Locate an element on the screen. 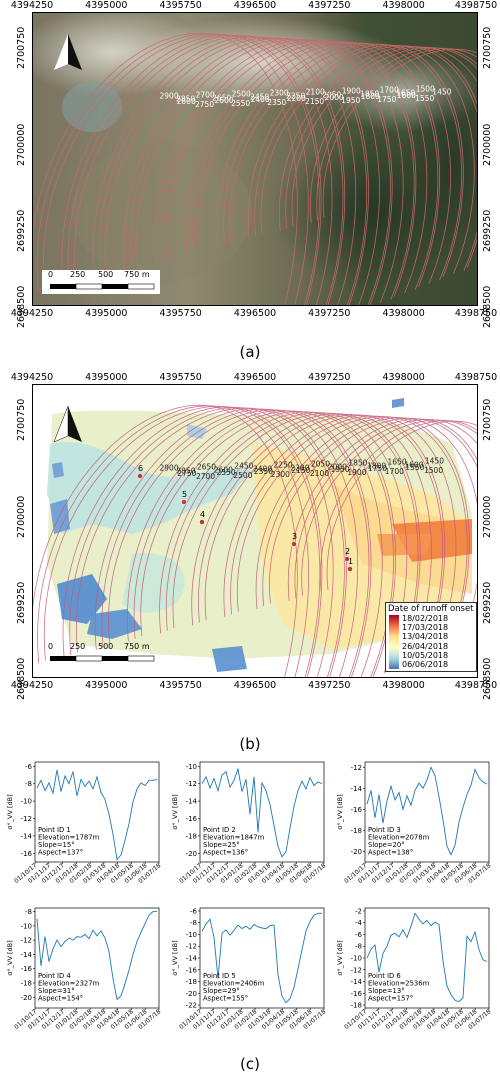 The width and height of the screenshot is (500, 1078). legend-entry: 26/04/2018 is located at coordinates (425, 646).